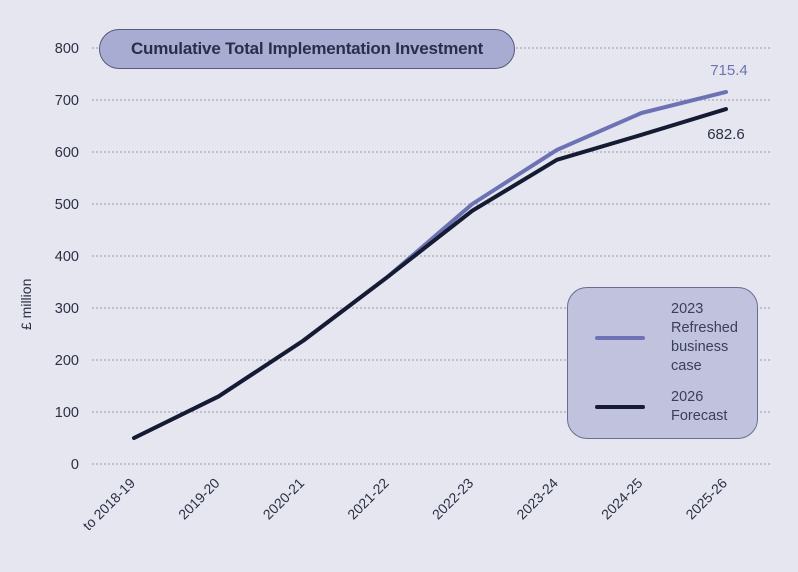 The image size is (798, 572). What do you see at coordinates (704, 337) in the screenshot?
I see `legend-label: 2023 Refreshed business case` at bounding box center [704, 337].